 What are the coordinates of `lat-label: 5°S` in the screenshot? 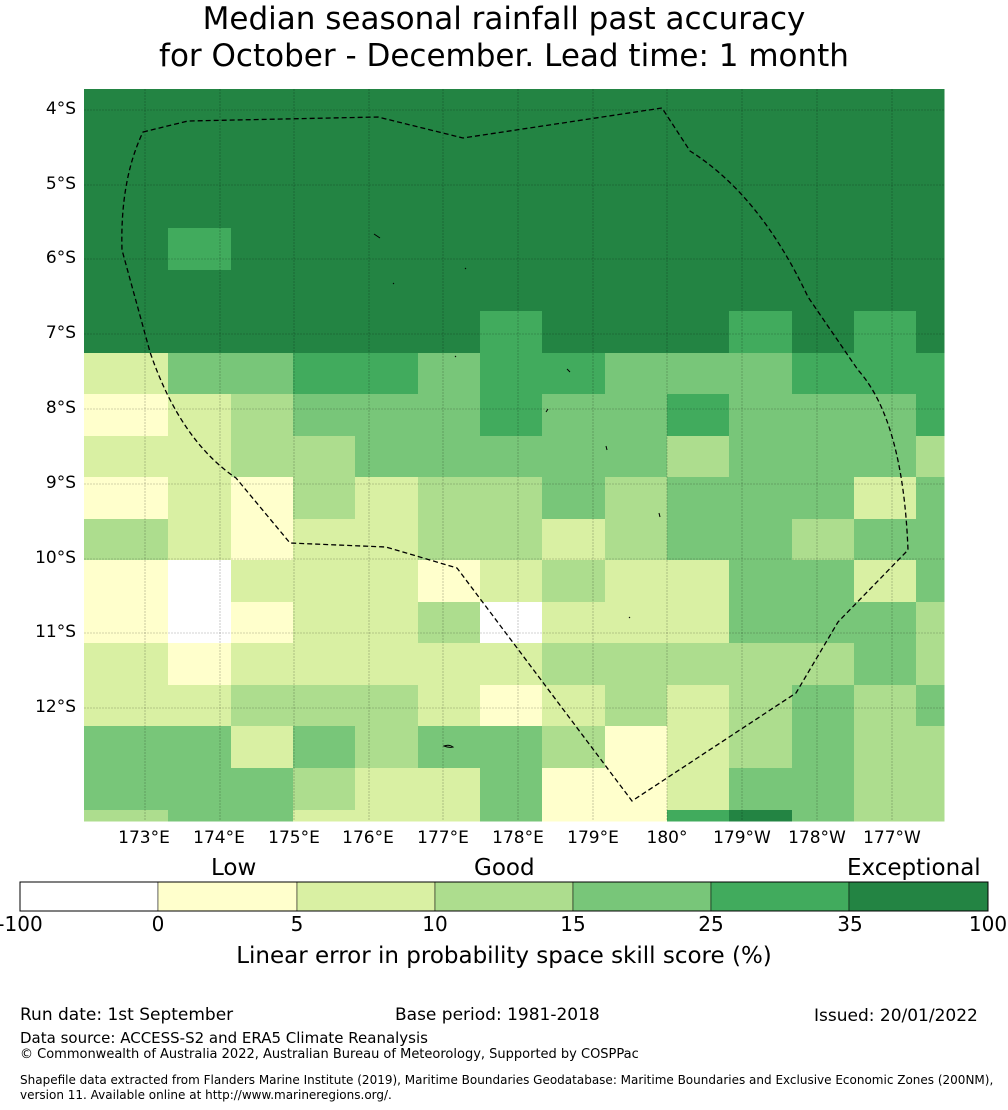 It's located at (60, 184).